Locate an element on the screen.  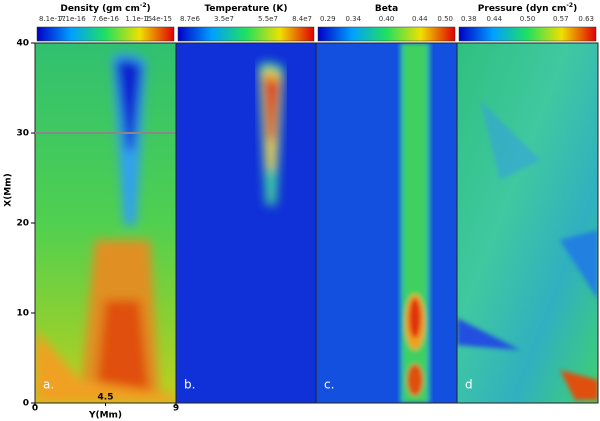
y-tick-label: 0 is located at coordinates (26, 404).